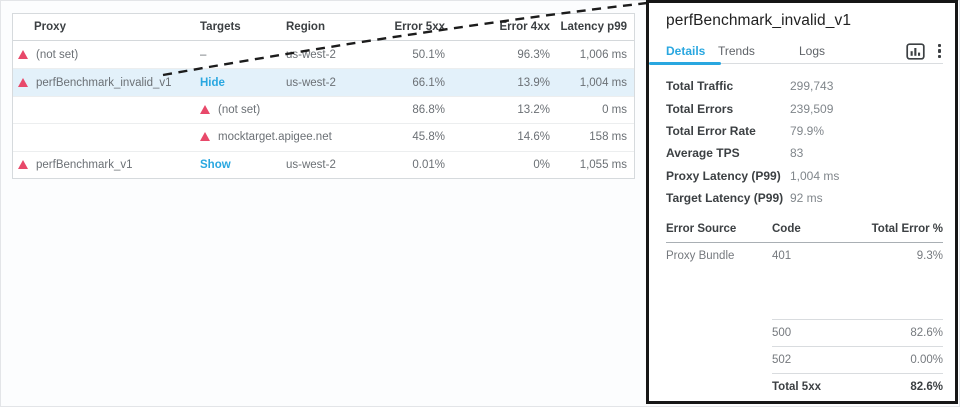 This screenshot has width=960, height=407. What do you see at coordinates (84, 164) in the screenshot?
I see `proxy-name: perfBenchmark_v1` at bounding box center [84, 164].